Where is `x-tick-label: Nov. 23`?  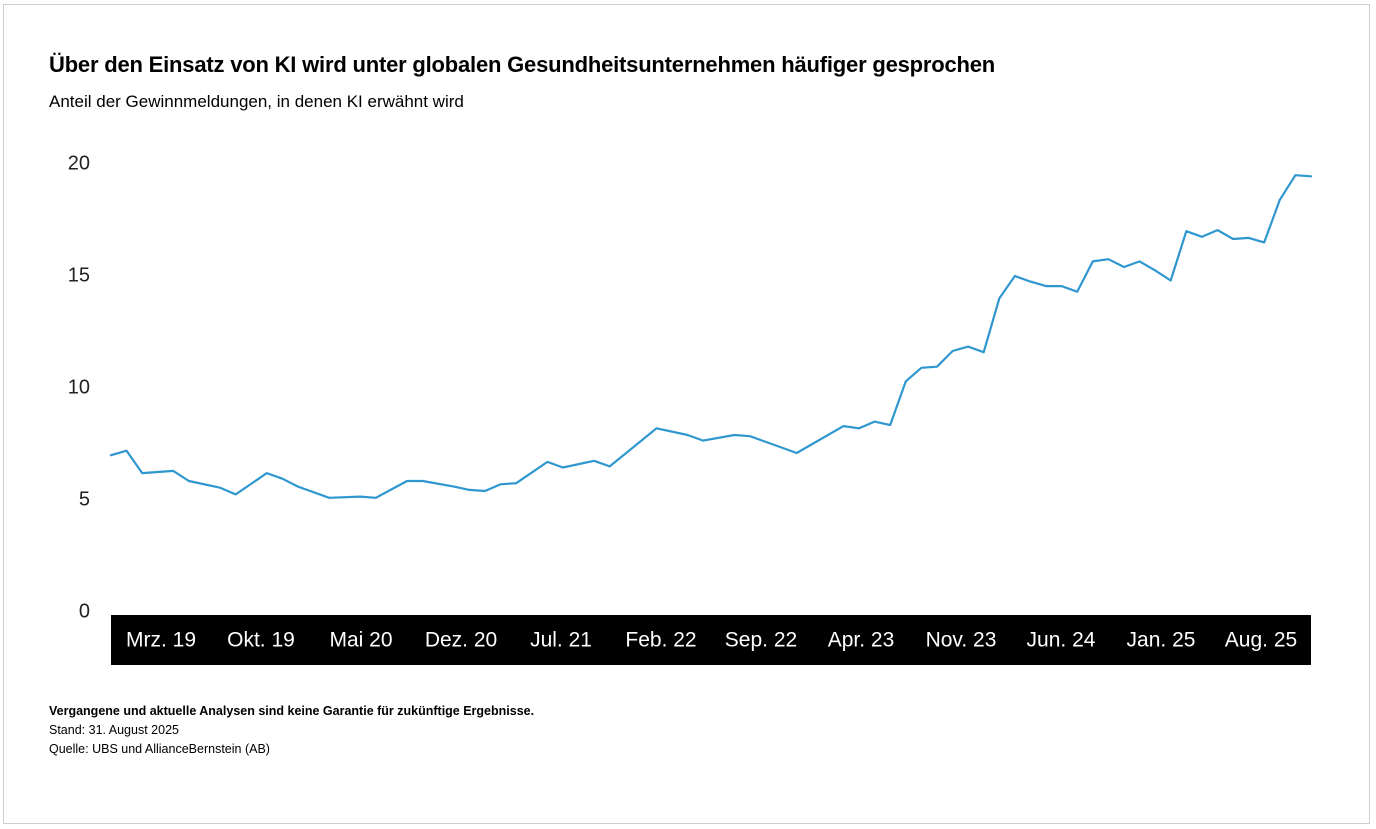
x-tick-label: Nov. 23 is located at coordinates (961, 640).